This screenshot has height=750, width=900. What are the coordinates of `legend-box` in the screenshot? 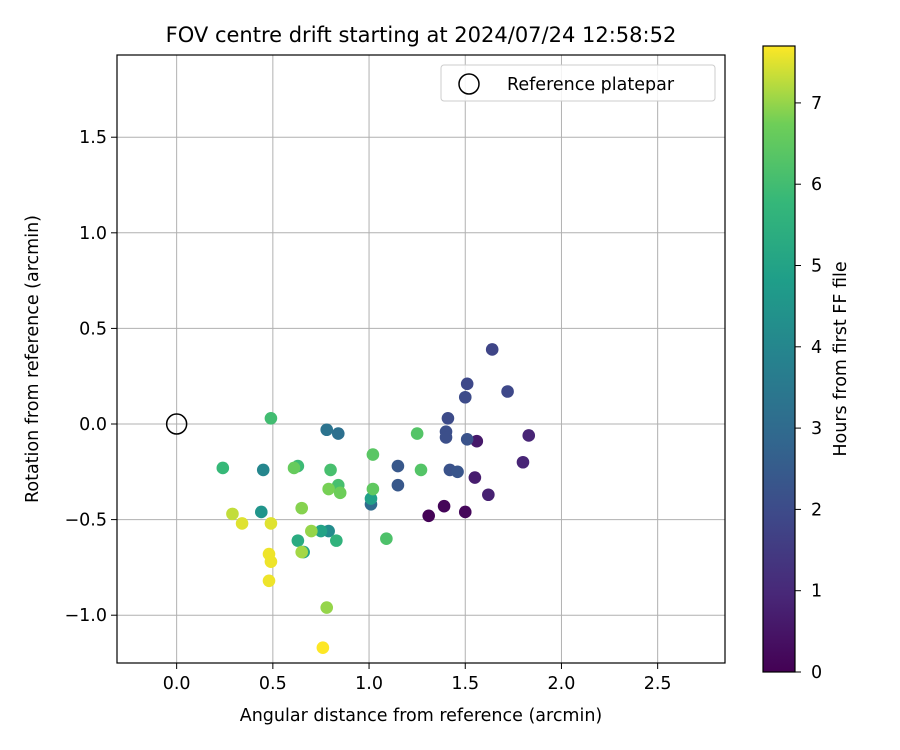 It's located at (578, 83).